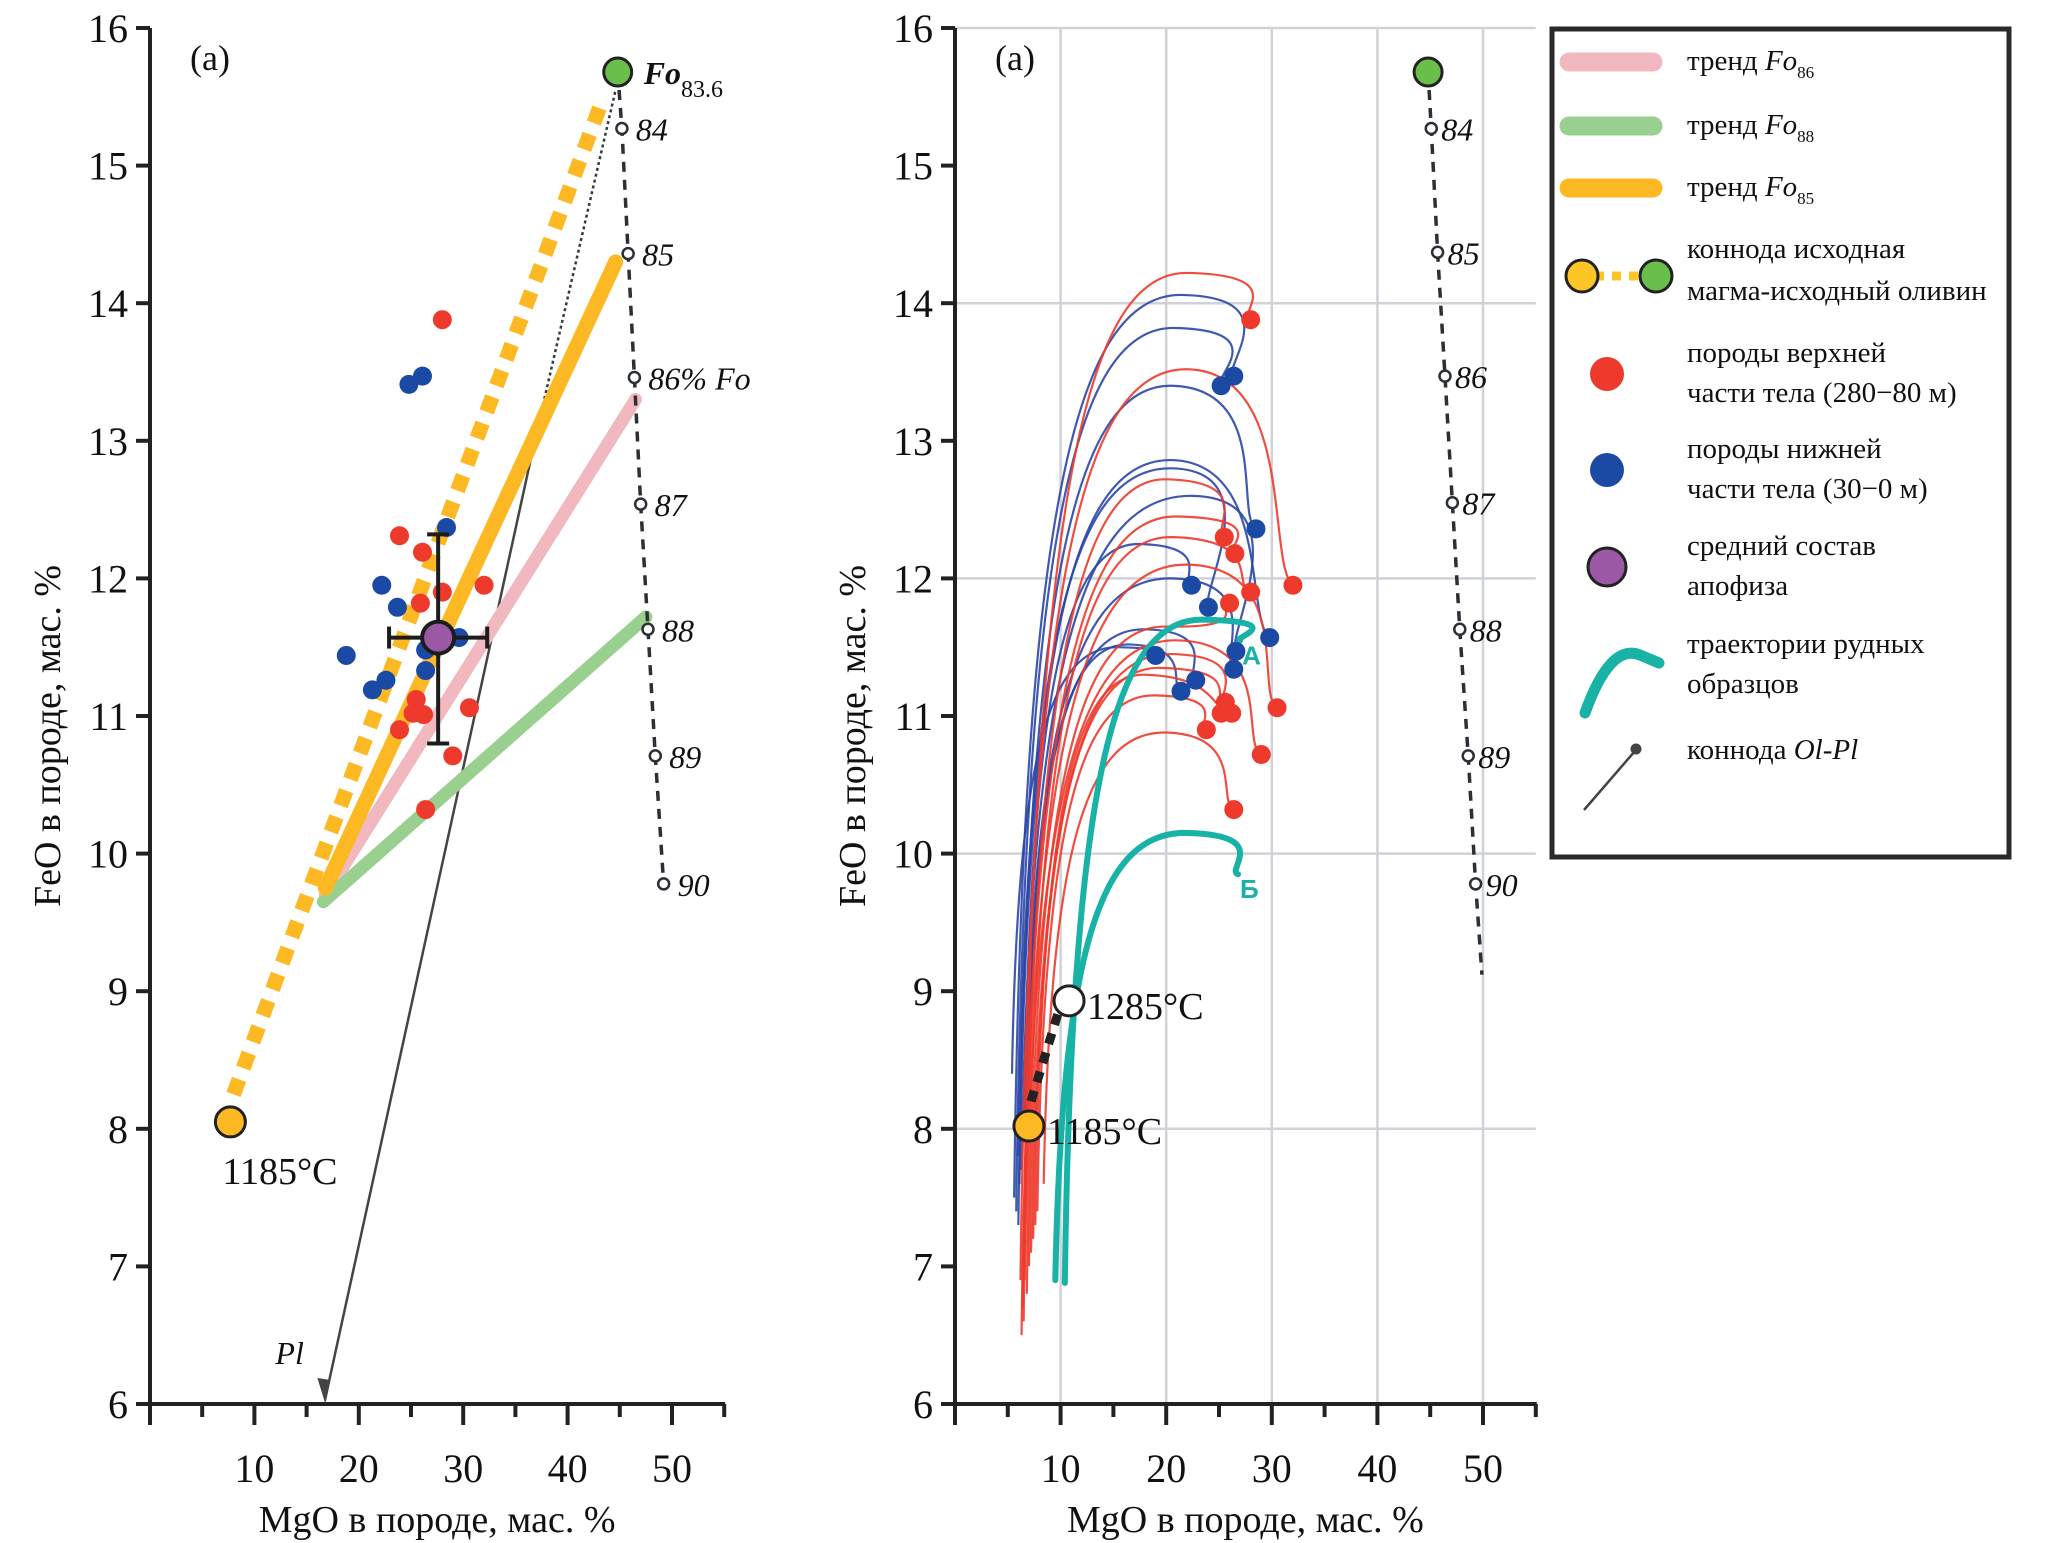 Image resolution: width=2067 pixels, height=1543 pixels. I want to click on legend-label: части тела (30−0 м), so click(1807, 489).